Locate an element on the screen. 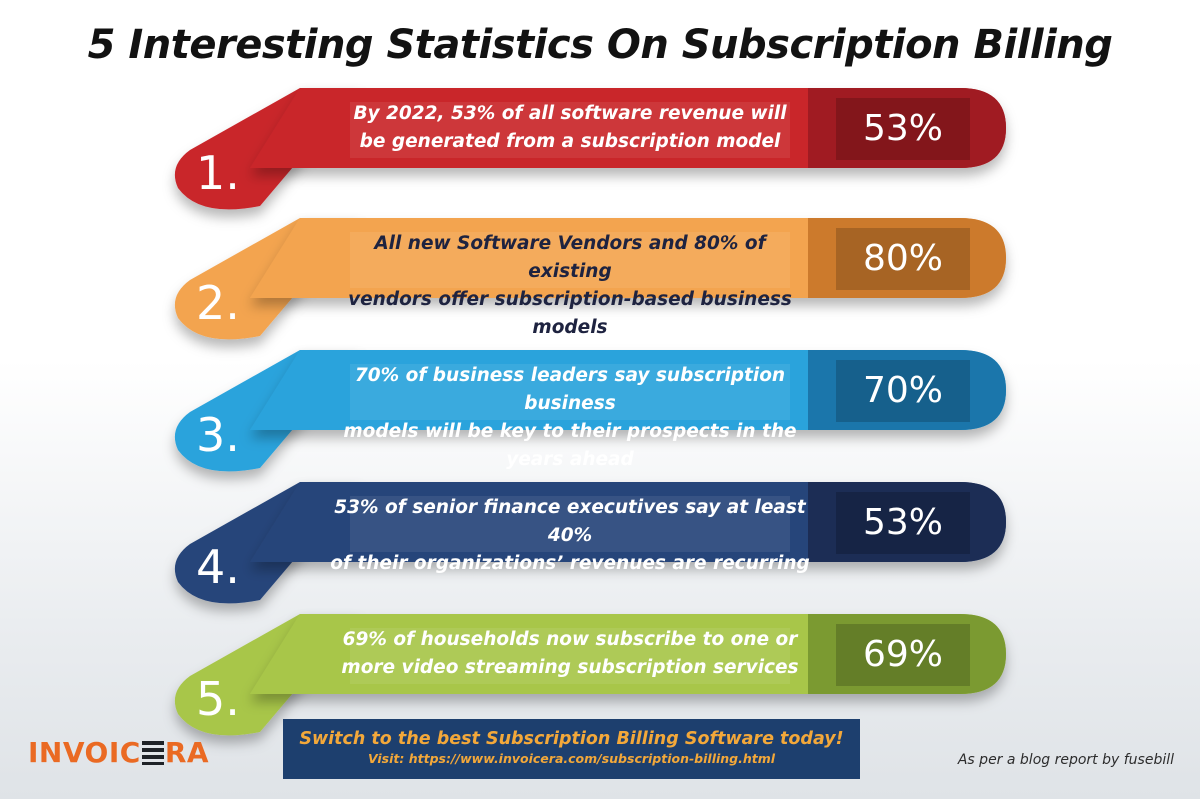 The image size is (1200, 799). stat-number: 2. is located at coordinates (218, 303).